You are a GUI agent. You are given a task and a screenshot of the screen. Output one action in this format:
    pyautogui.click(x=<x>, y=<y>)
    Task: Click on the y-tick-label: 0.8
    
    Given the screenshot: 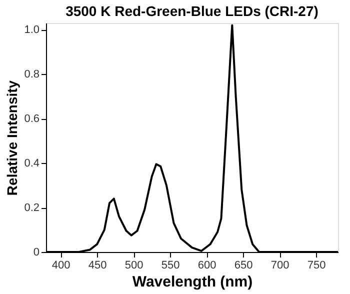 What is the action you would take?
    pyautogui.click(x=32, y=74)
    